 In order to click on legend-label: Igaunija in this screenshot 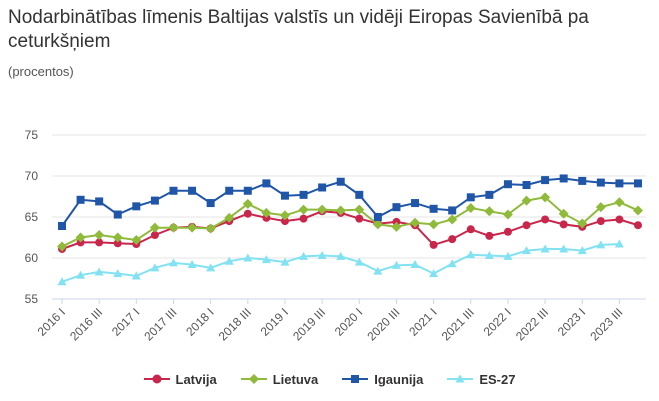, I will do `click(399, 379)`.